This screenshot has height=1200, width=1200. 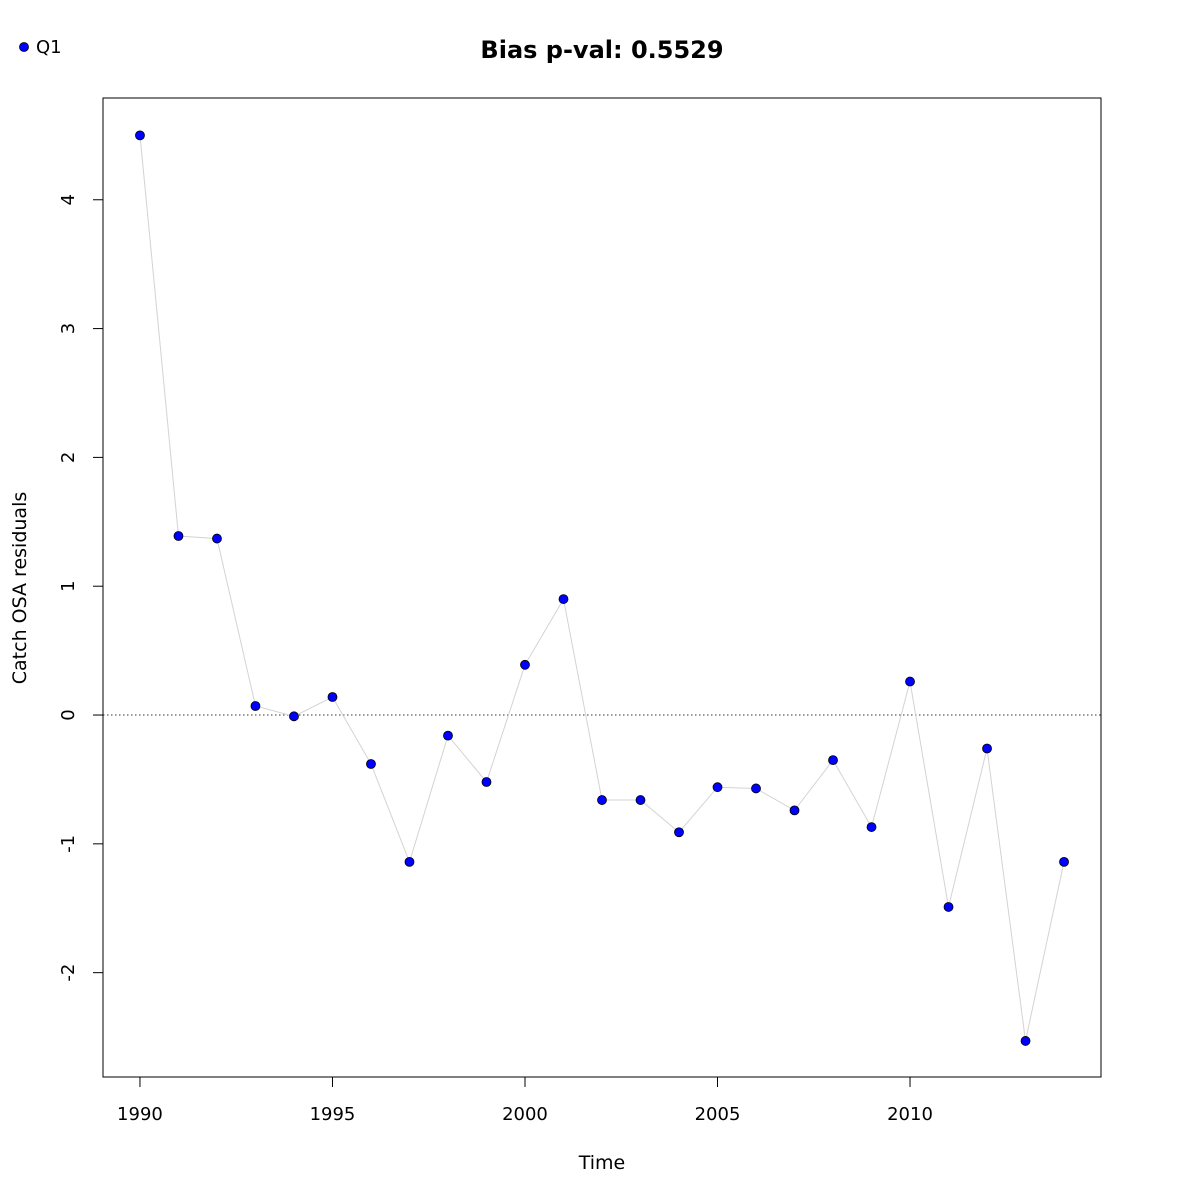 I want to click on data-point-1999, so click(x=486, y=782).